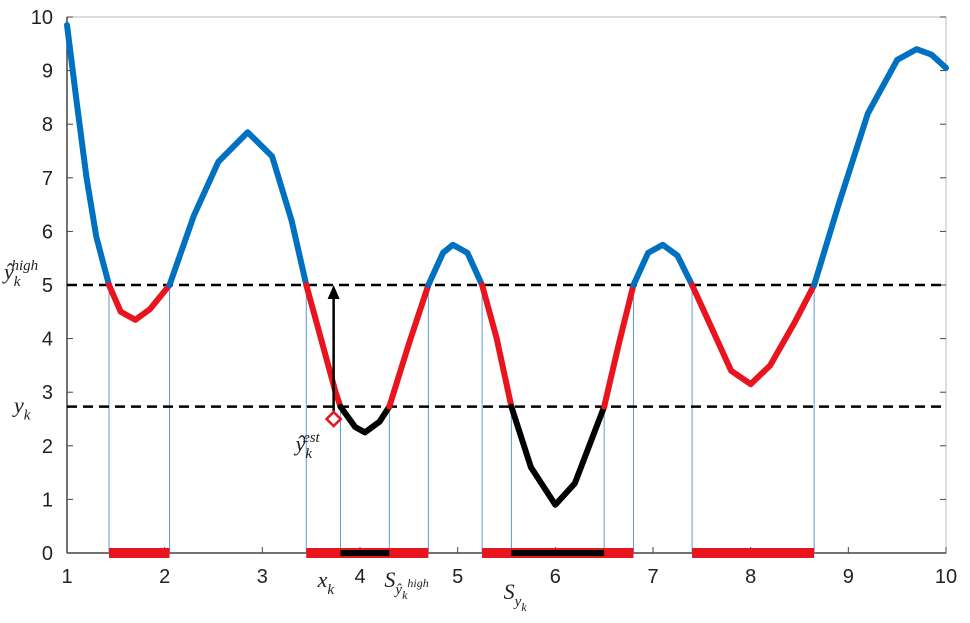 The height and width of the screenshot is (623, 970). I want to click on x-tick-label: 6, so click(555, 577).